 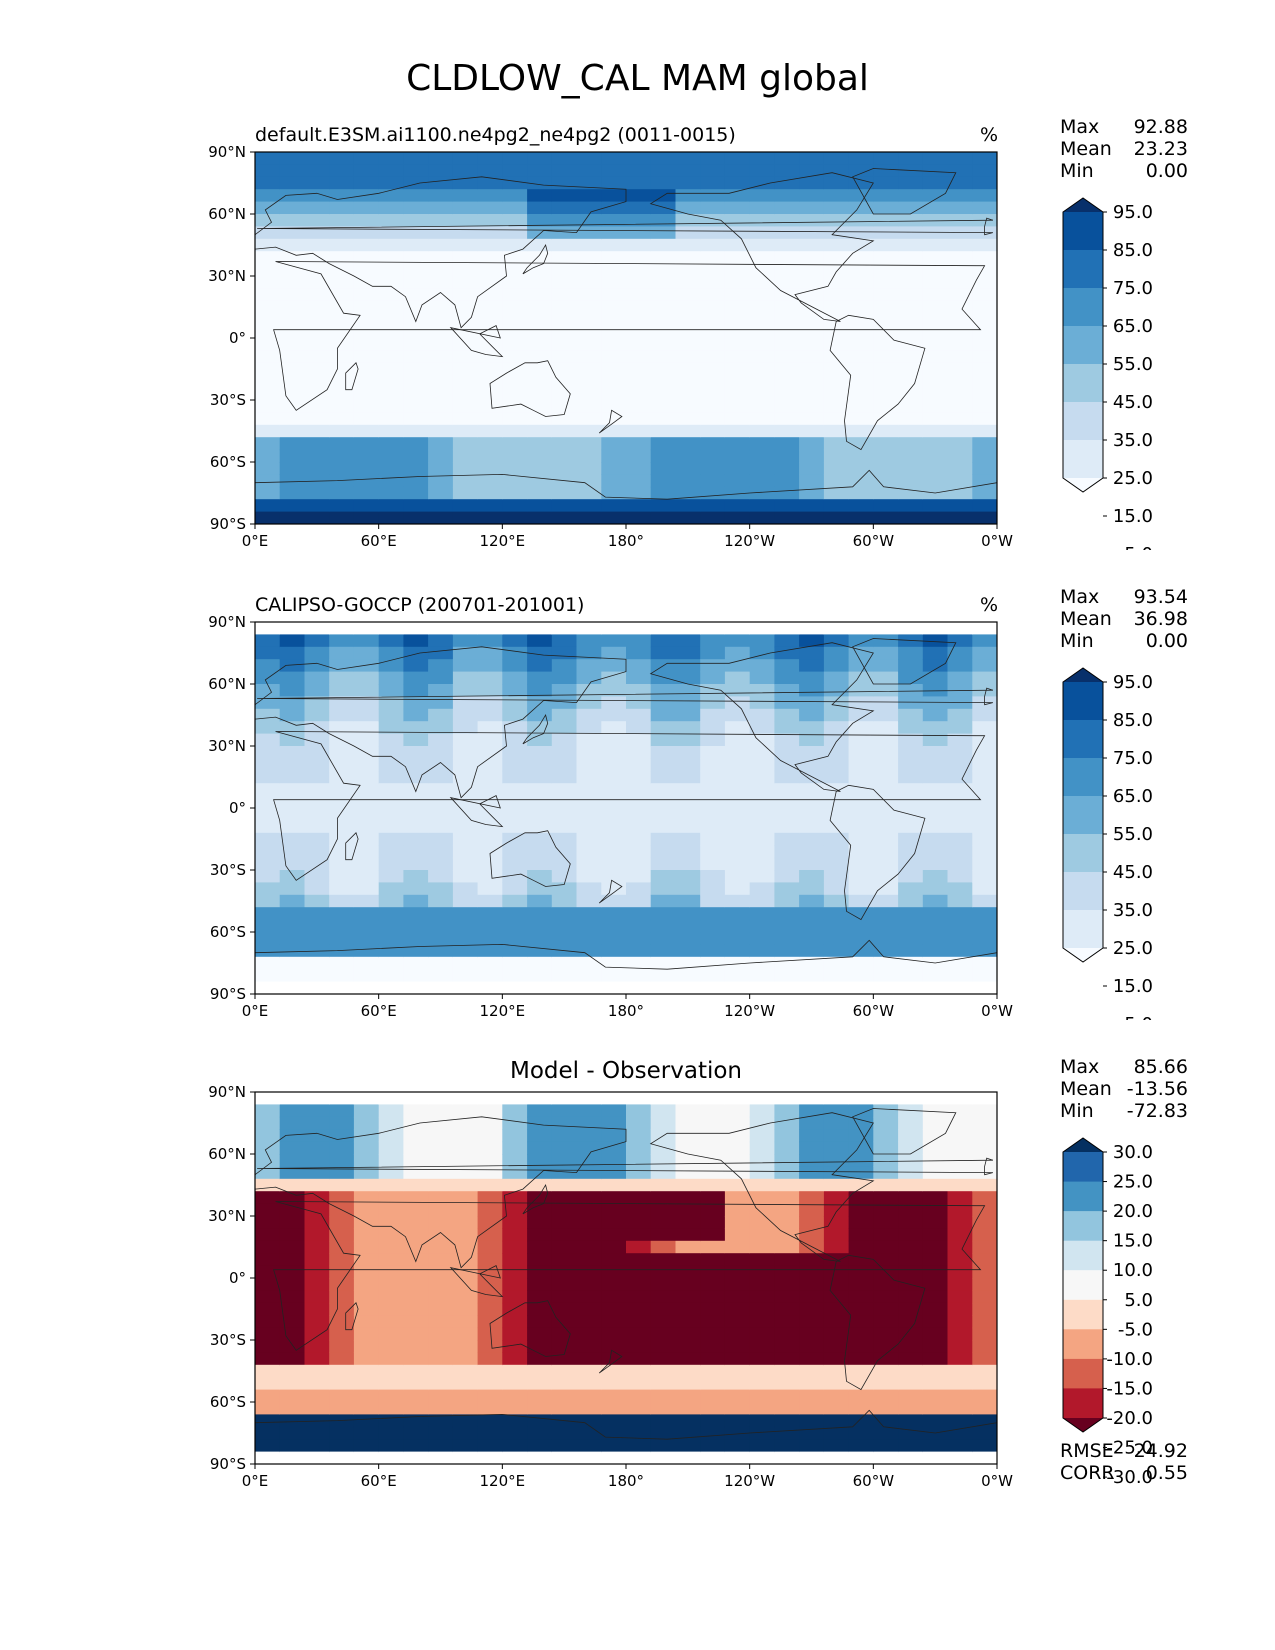 I want to click on lon-tick-label: 120°W, so click(x=749, y=1481).